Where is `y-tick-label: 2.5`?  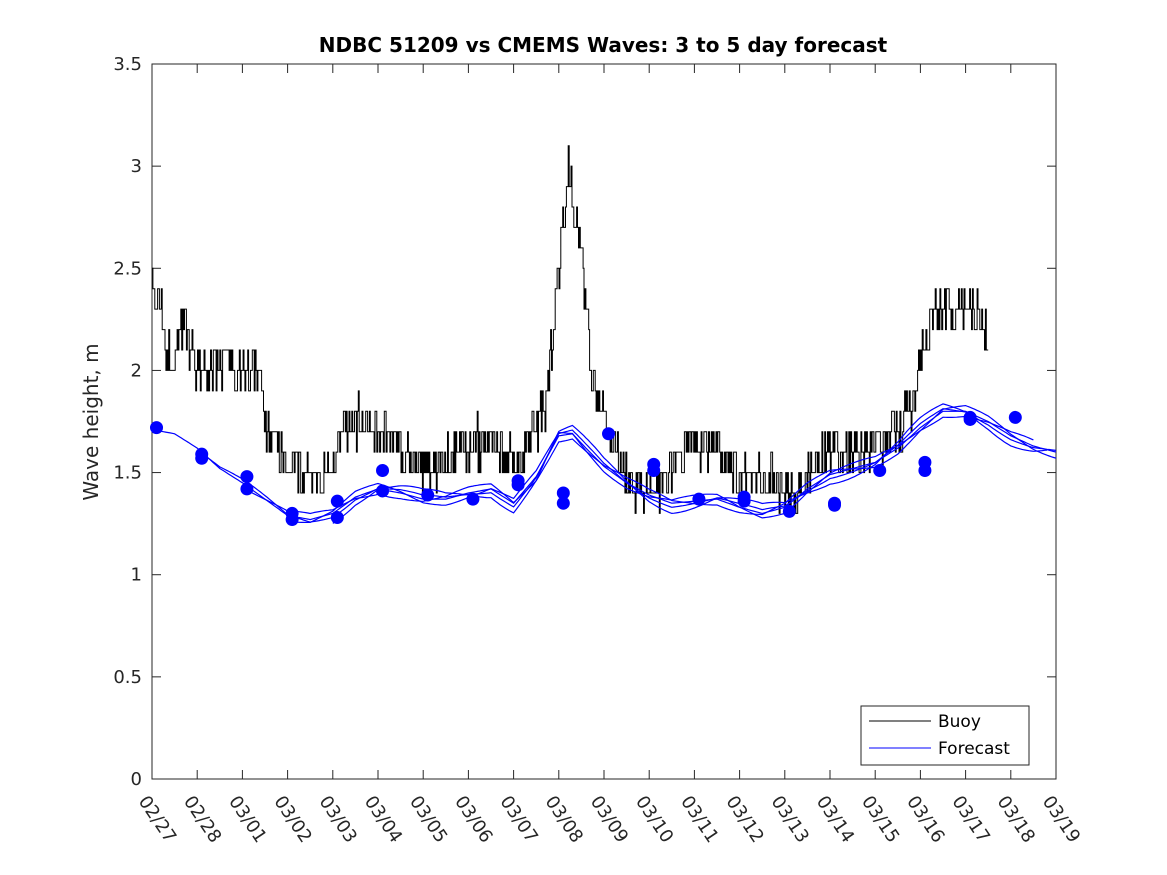 y-tick-label: 2.5 is located at coordinates (127, 268).